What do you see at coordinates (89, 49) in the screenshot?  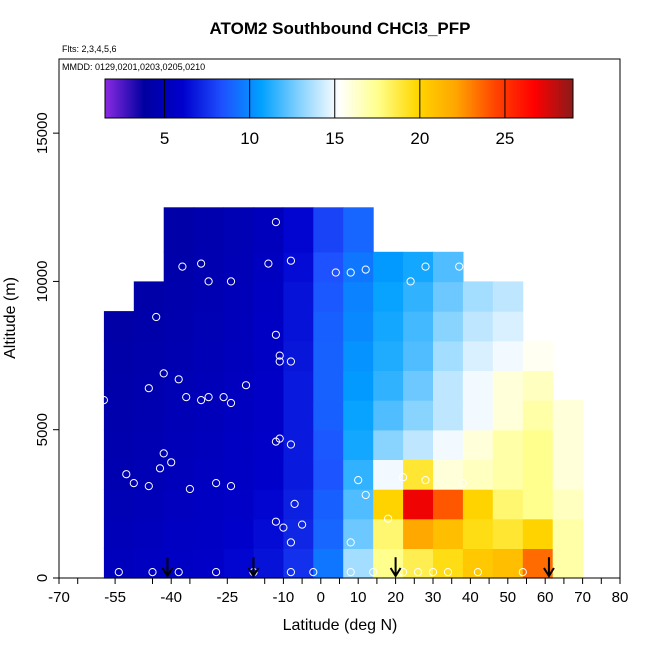 I see `flights-label: Flts: 2,3,4,5,6` at bounding box center [89, 49].